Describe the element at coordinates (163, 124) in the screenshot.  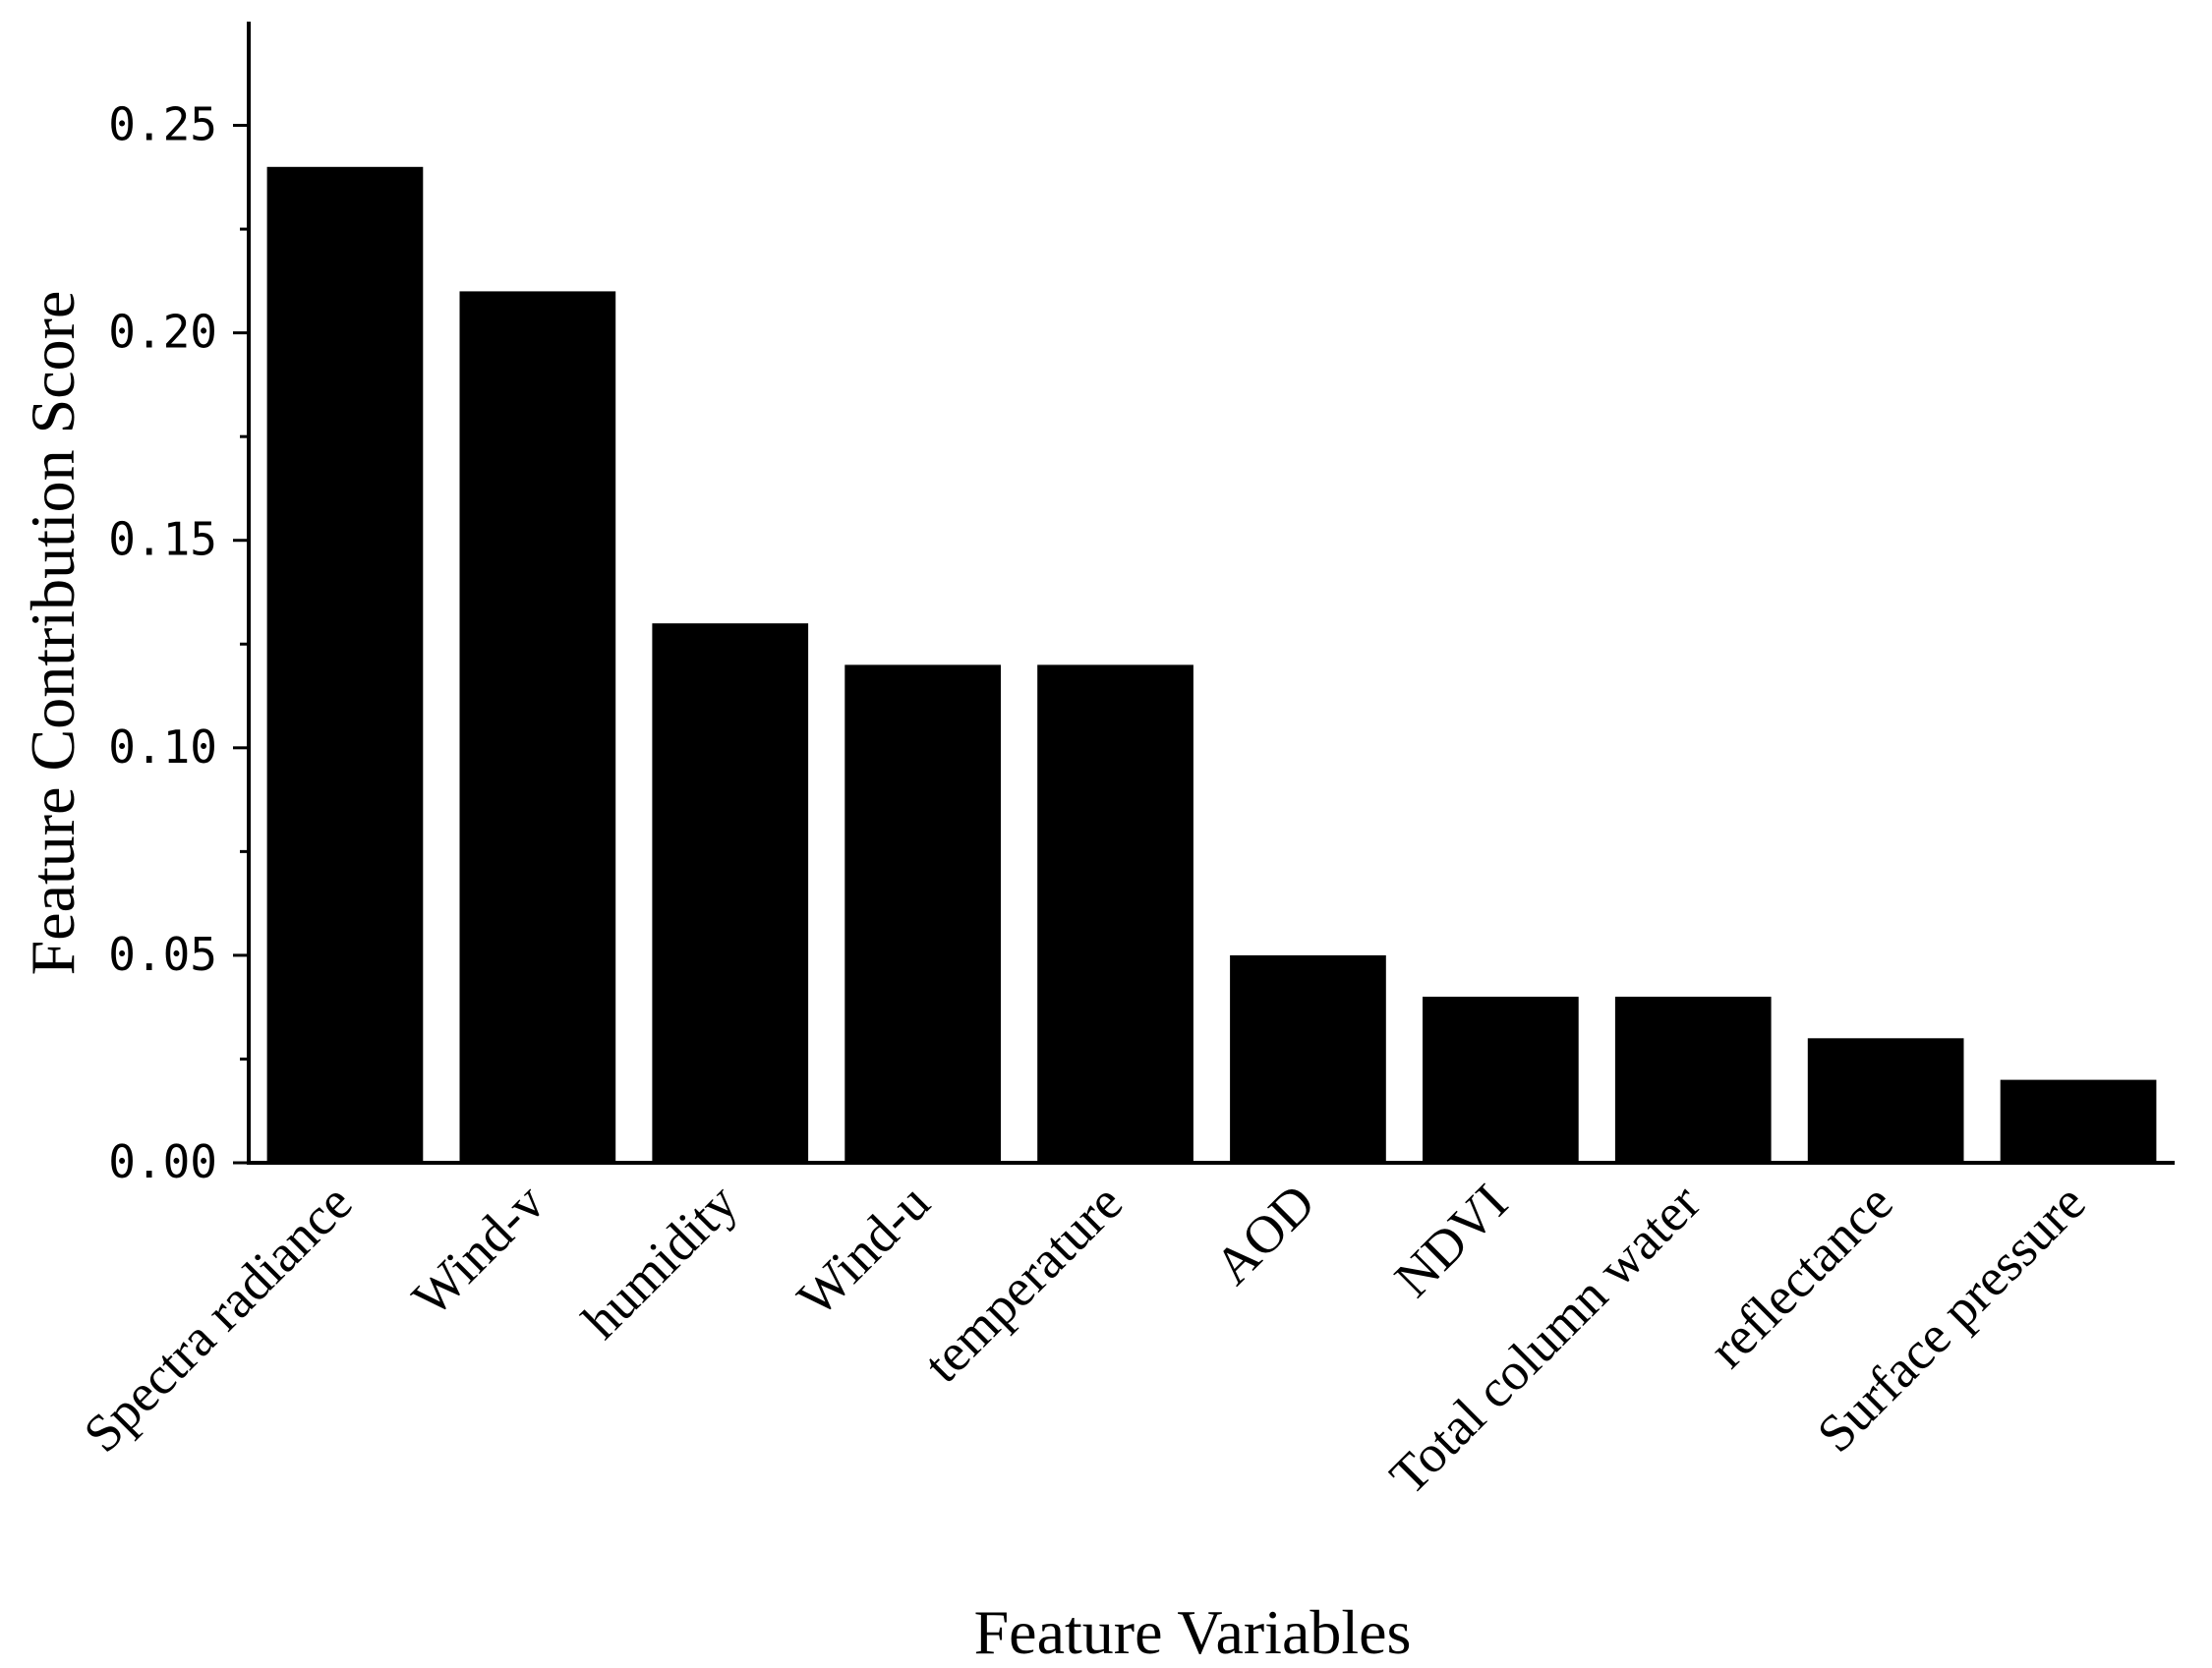
I see `y-tick-label: 0.25` at that location.